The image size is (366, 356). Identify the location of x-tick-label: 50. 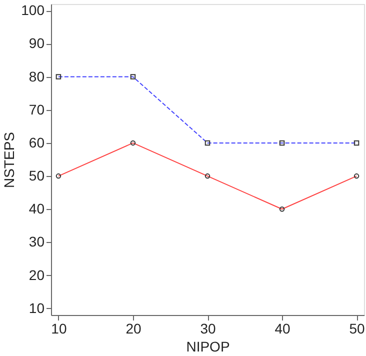
(357, 328).